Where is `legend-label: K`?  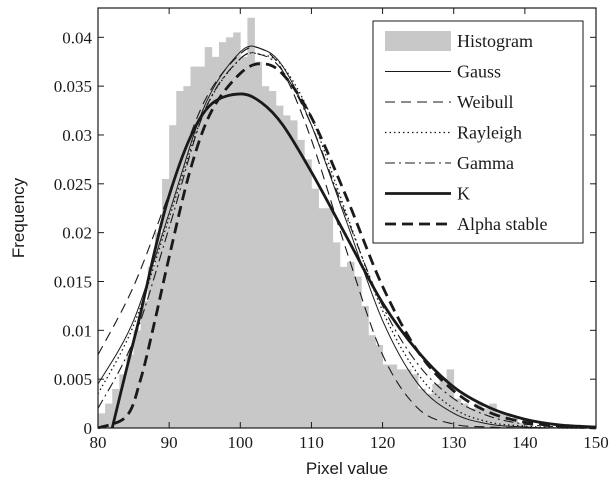
legend-label: K is located at coordinates (463, 194).